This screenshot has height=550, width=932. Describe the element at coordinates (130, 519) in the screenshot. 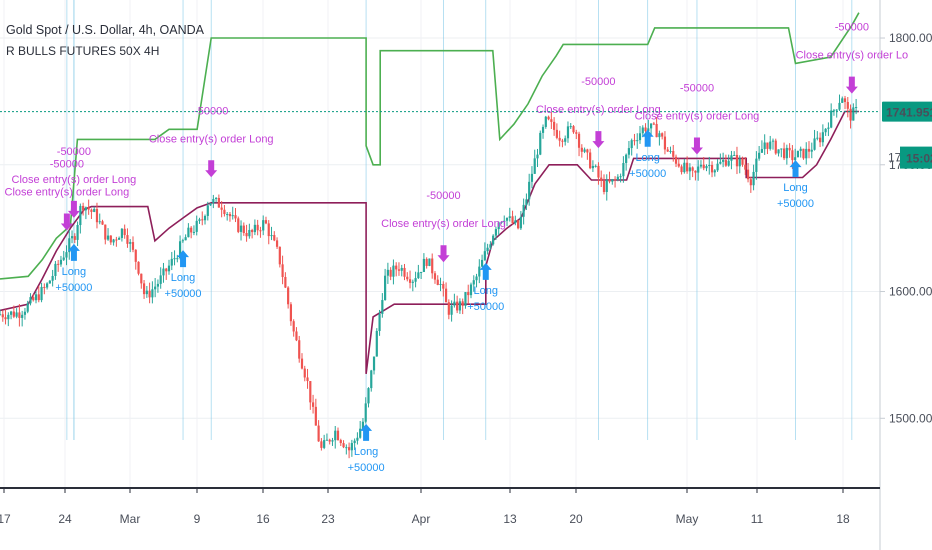

I see `x-tick-label: Mar` at that location.